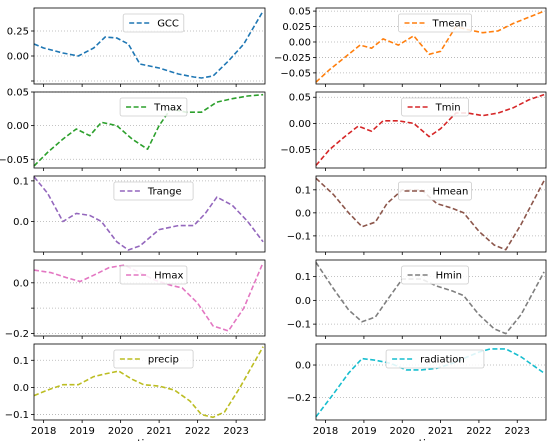 This screenshot has height=441, width=550. What do you see at coordinates (18, 32) in the screenshot?
I see `y-tick-label: 0.25` at bounding box center [18, 32].